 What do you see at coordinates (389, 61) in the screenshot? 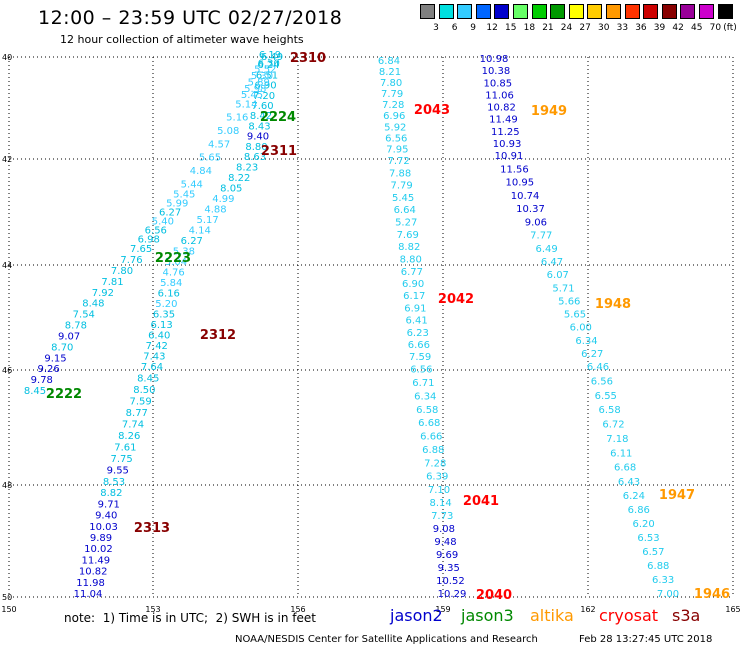
I see `swh-value: 6.84` at bounding box center [389, 61].